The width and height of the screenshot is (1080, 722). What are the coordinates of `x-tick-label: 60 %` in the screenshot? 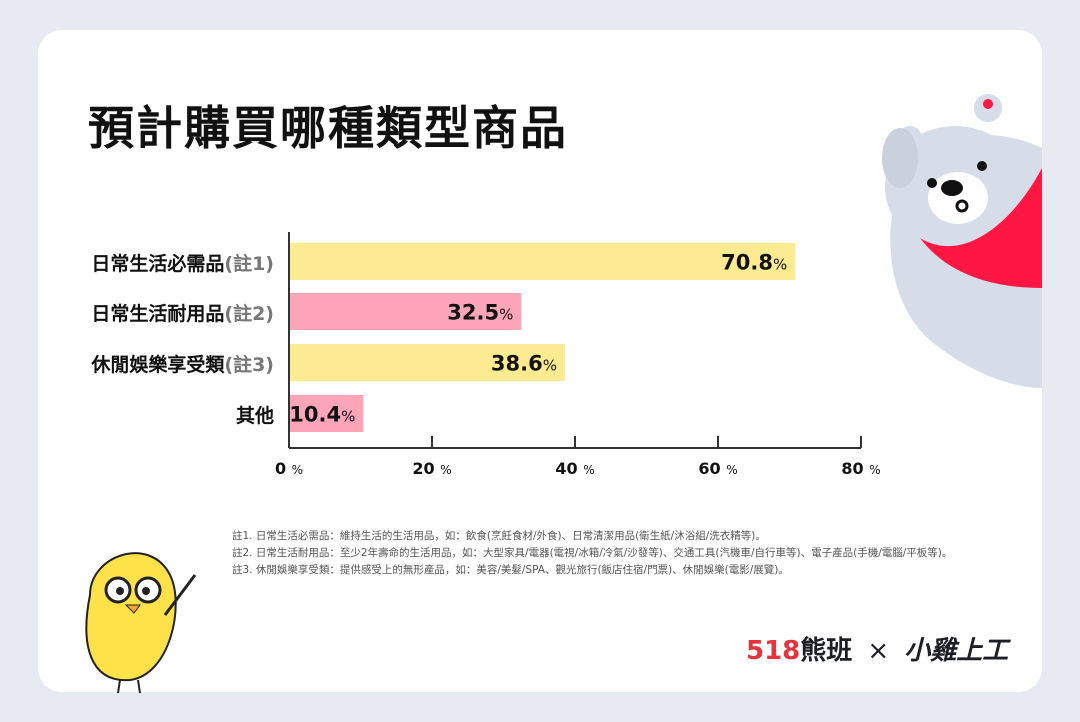 It's located at (717, 468).